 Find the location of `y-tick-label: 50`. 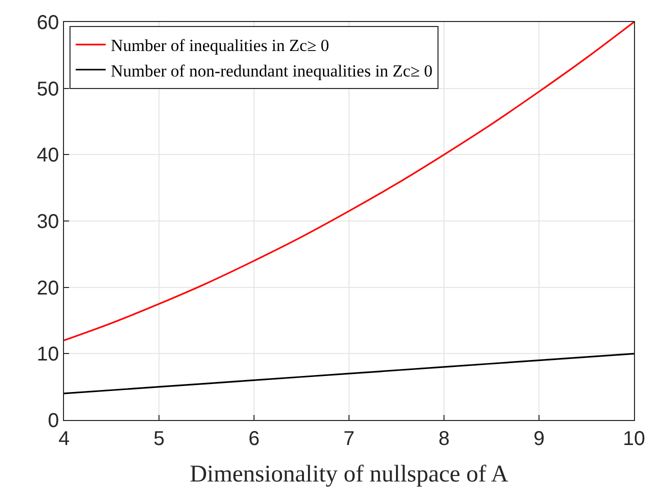

y-tick-label: 50 is located at coordinates (47, 89).